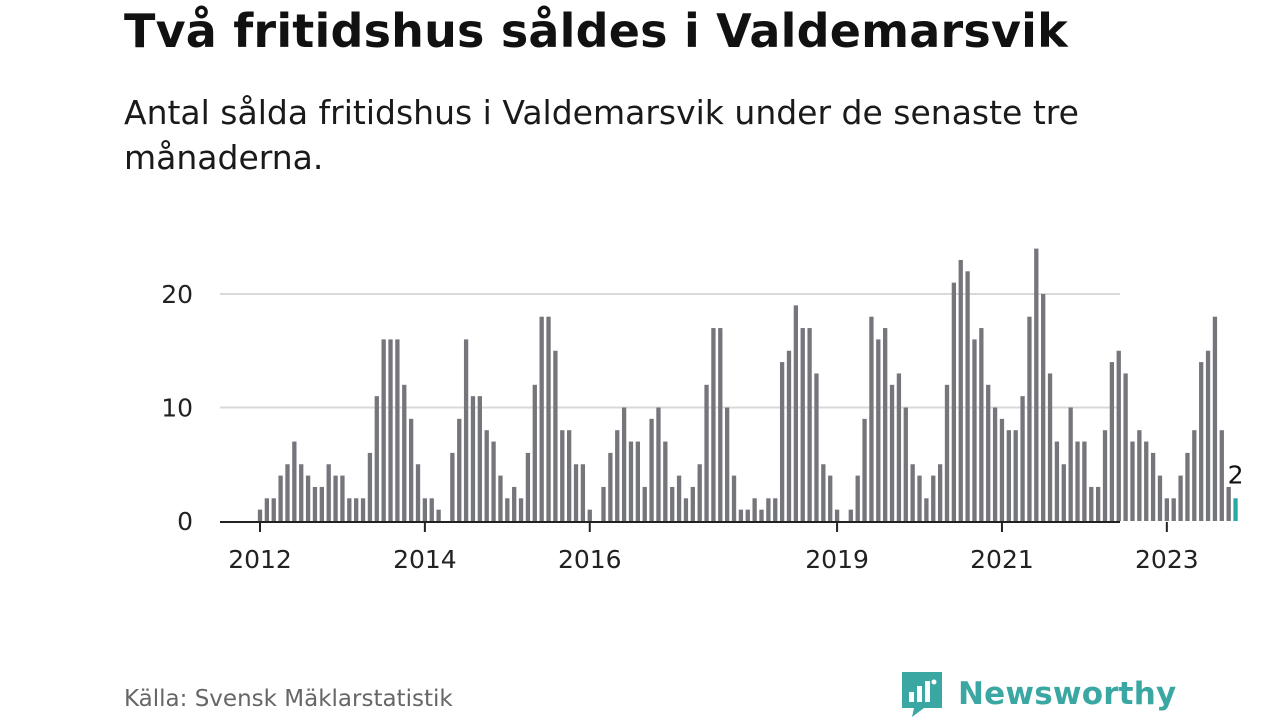 The image size is (1280, 720). What do you see at coordinates (596, 31) in the screenshot?
I see `chart-title: Två fritidshus såldes i Valdemarsvik` at bounding box center [596, 31].